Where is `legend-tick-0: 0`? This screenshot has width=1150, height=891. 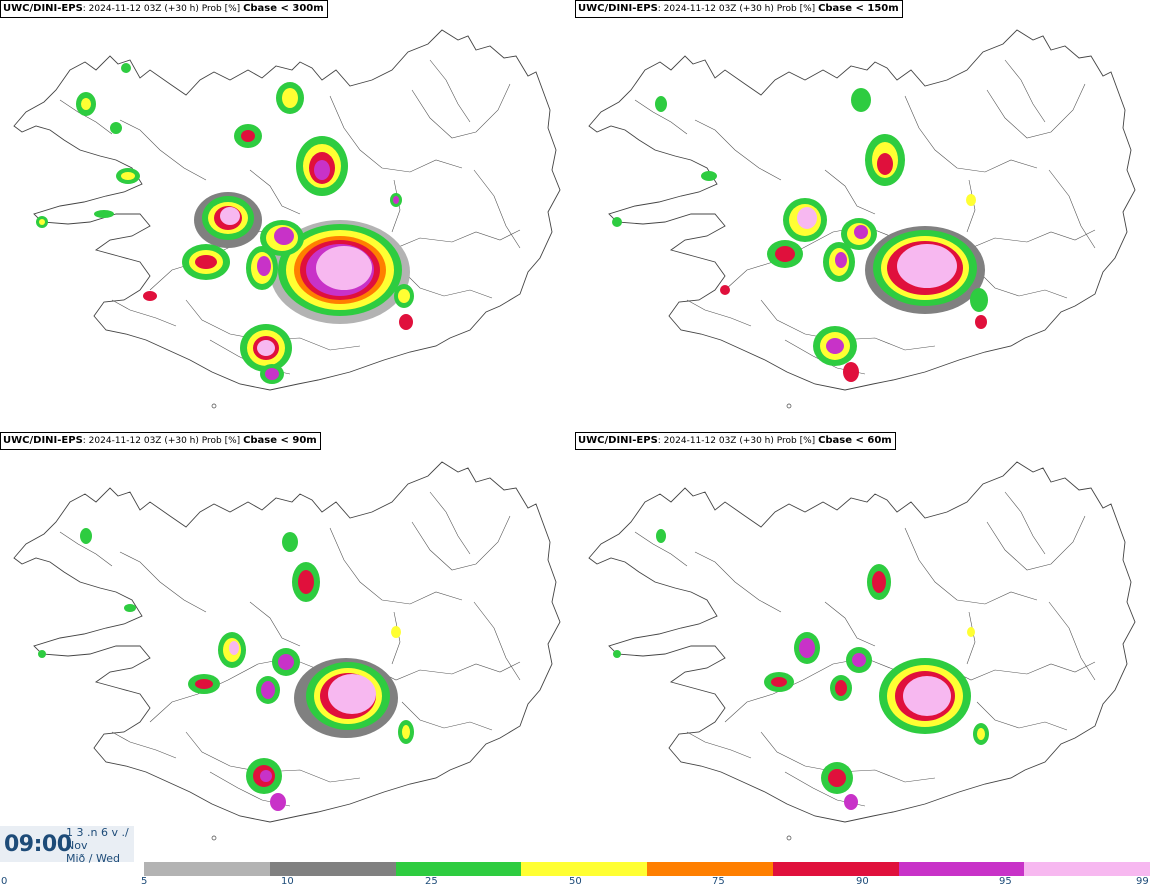
legend-tick-0: 0 is located at coordinates (4, 881).